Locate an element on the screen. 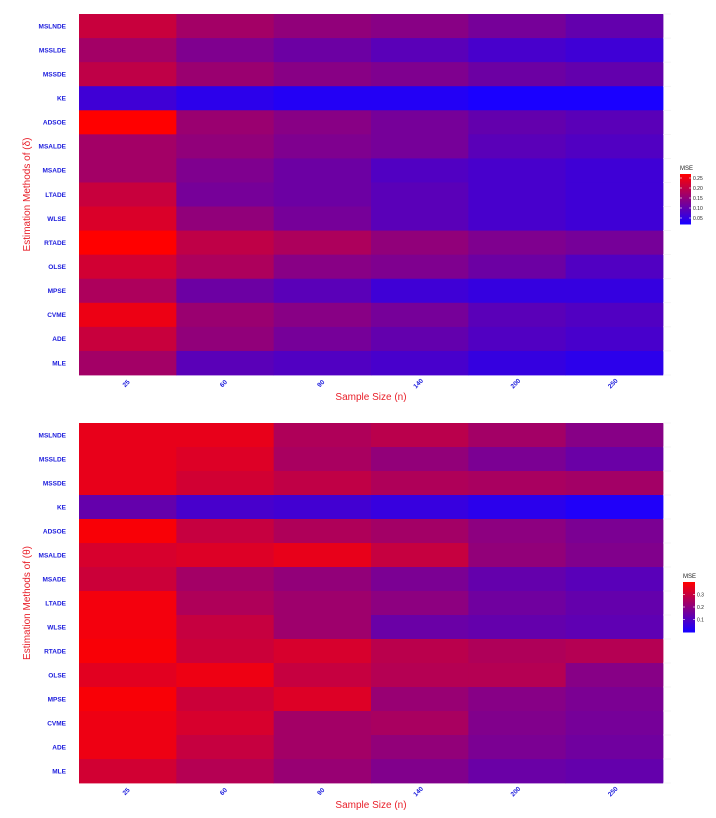  x-tick-label: 250 is located at coordinates (613, 383).